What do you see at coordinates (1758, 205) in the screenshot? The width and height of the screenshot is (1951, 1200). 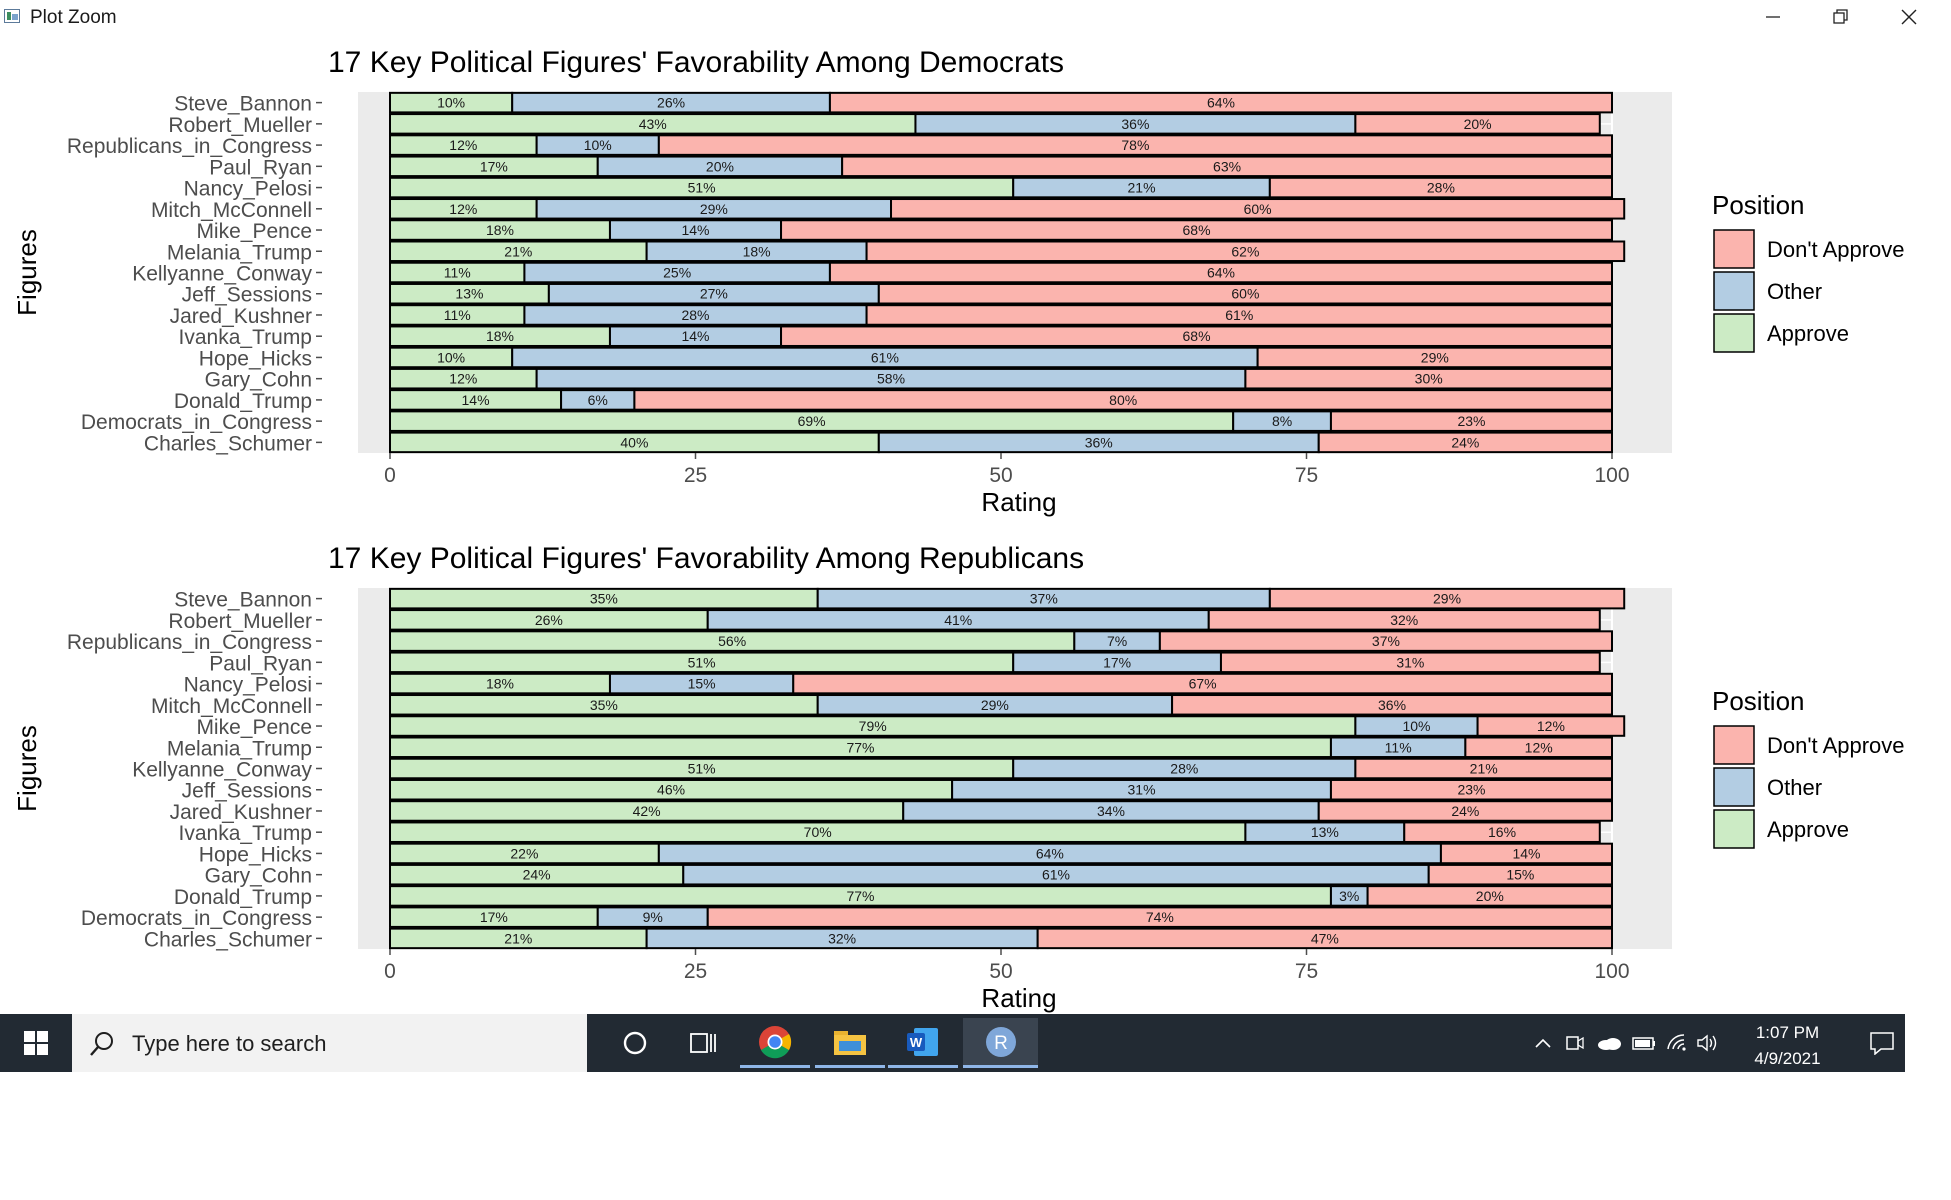 I see `legend-title: Position` at bounding box center [1758, 205].